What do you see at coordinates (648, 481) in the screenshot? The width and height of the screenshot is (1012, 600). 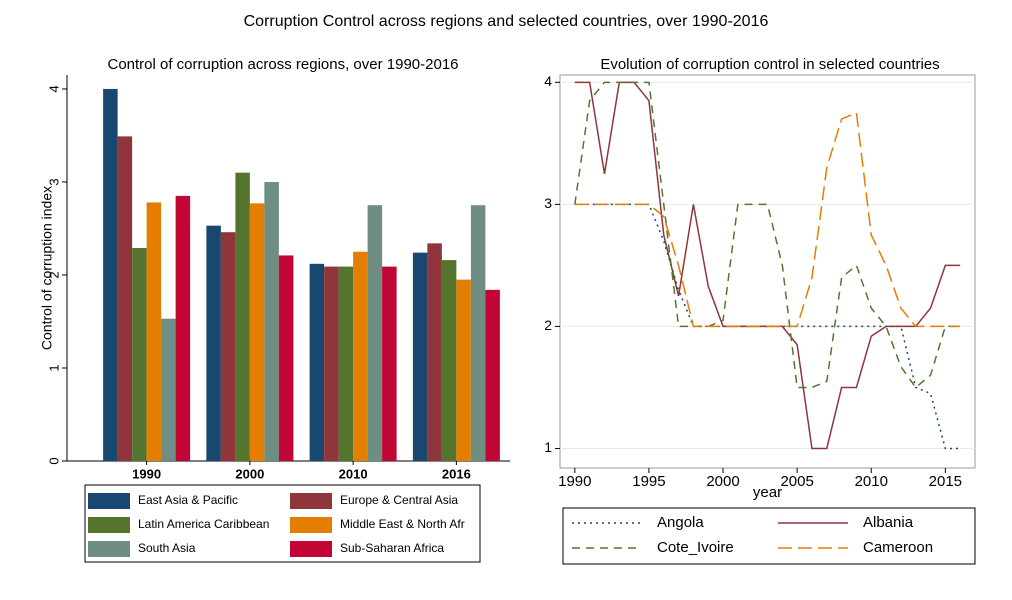 I see `x-tick-label: 1995` at bounding box center [648, 481].